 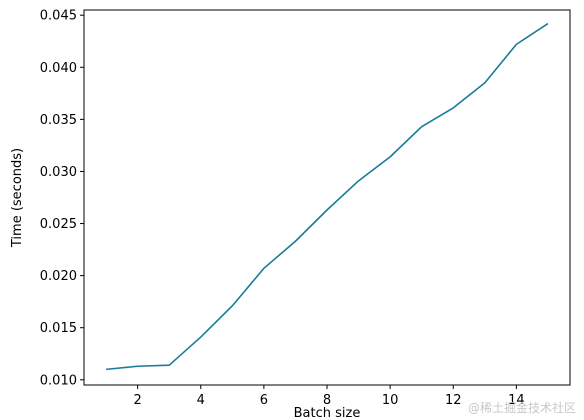 What do you see at coordinates (327, 413) in the screenshot?
I see `x-axis-label: Batch size` at bounding box center [327, 413].